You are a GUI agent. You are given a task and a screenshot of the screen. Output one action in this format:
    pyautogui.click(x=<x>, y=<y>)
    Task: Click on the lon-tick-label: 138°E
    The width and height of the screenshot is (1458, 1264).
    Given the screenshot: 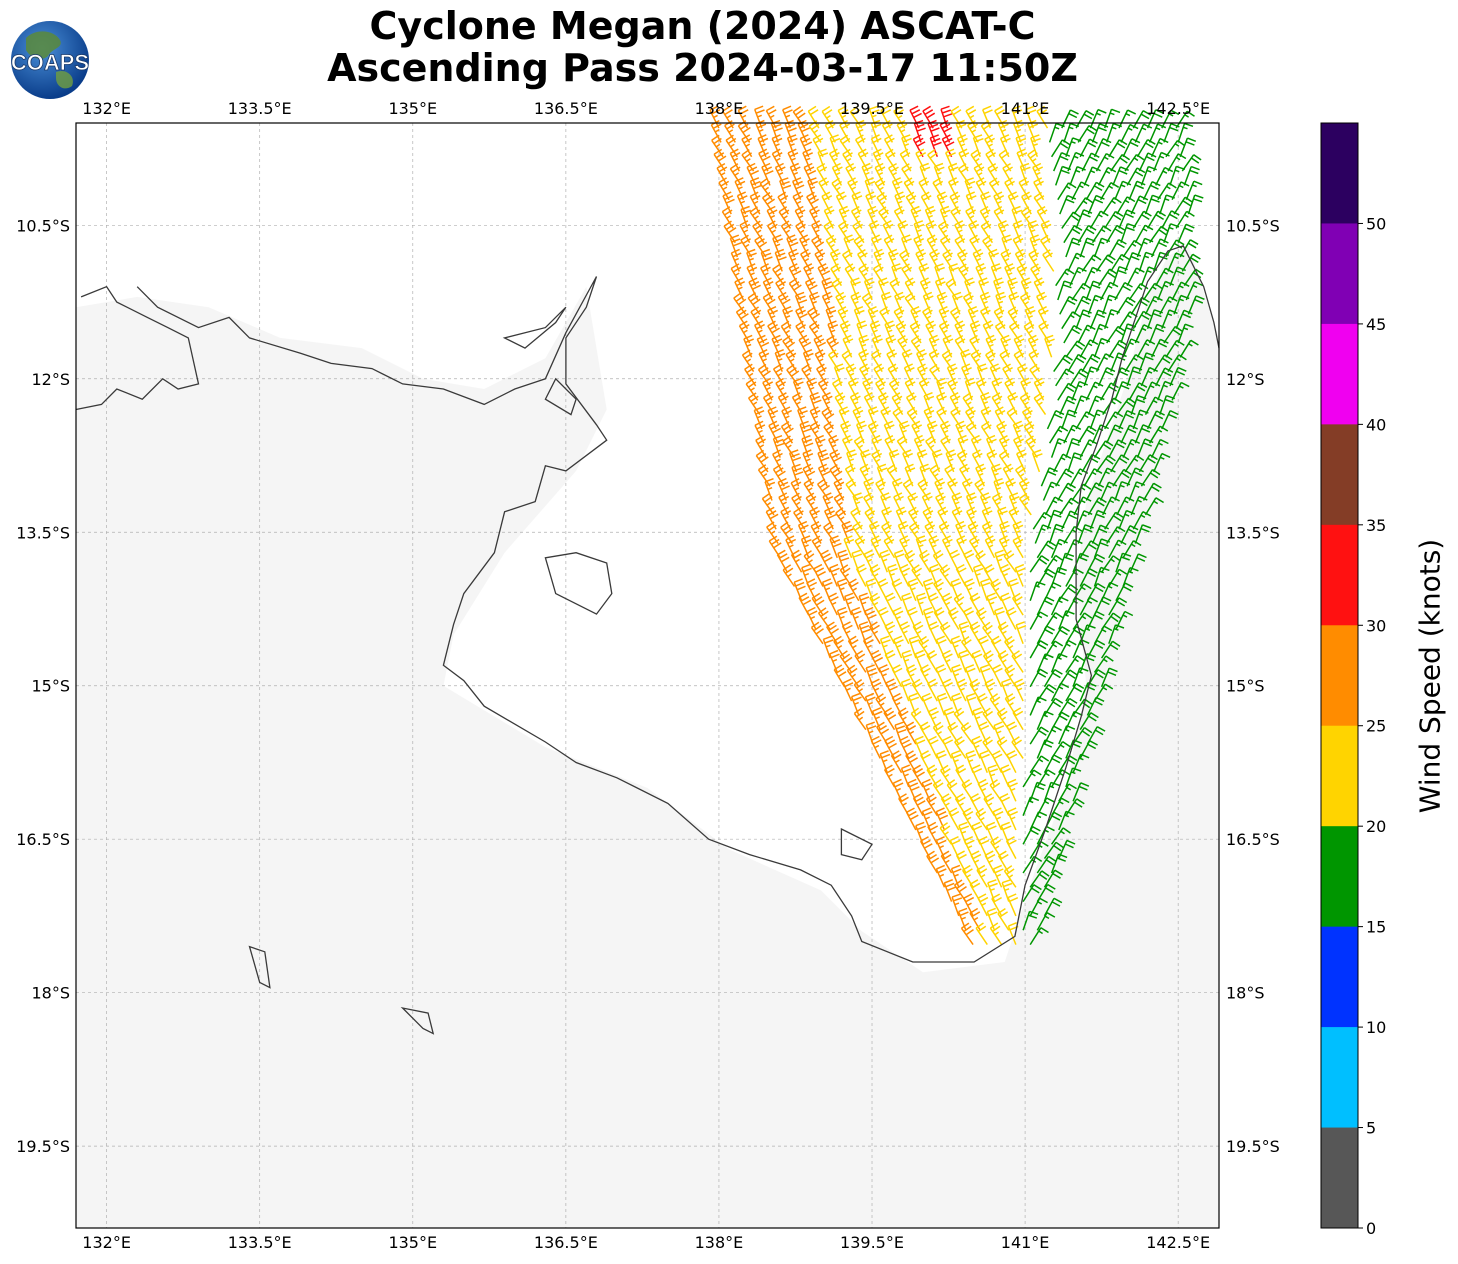 What is the action you would take?
    pyautogui.click(x=719, y=1242)
    